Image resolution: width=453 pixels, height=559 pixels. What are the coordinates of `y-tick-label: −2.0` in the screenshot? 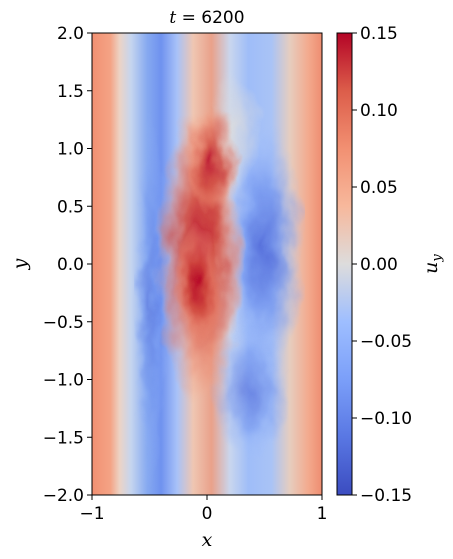 It's located at (63, 496).